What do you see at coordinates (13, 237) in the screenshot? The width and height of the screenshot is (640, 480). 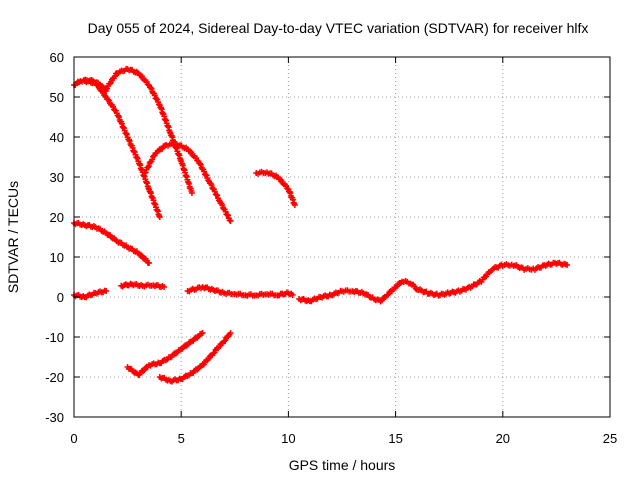 I see `y-axis-title: SDTVAR / TECUs` at bounding box center [13, 237].